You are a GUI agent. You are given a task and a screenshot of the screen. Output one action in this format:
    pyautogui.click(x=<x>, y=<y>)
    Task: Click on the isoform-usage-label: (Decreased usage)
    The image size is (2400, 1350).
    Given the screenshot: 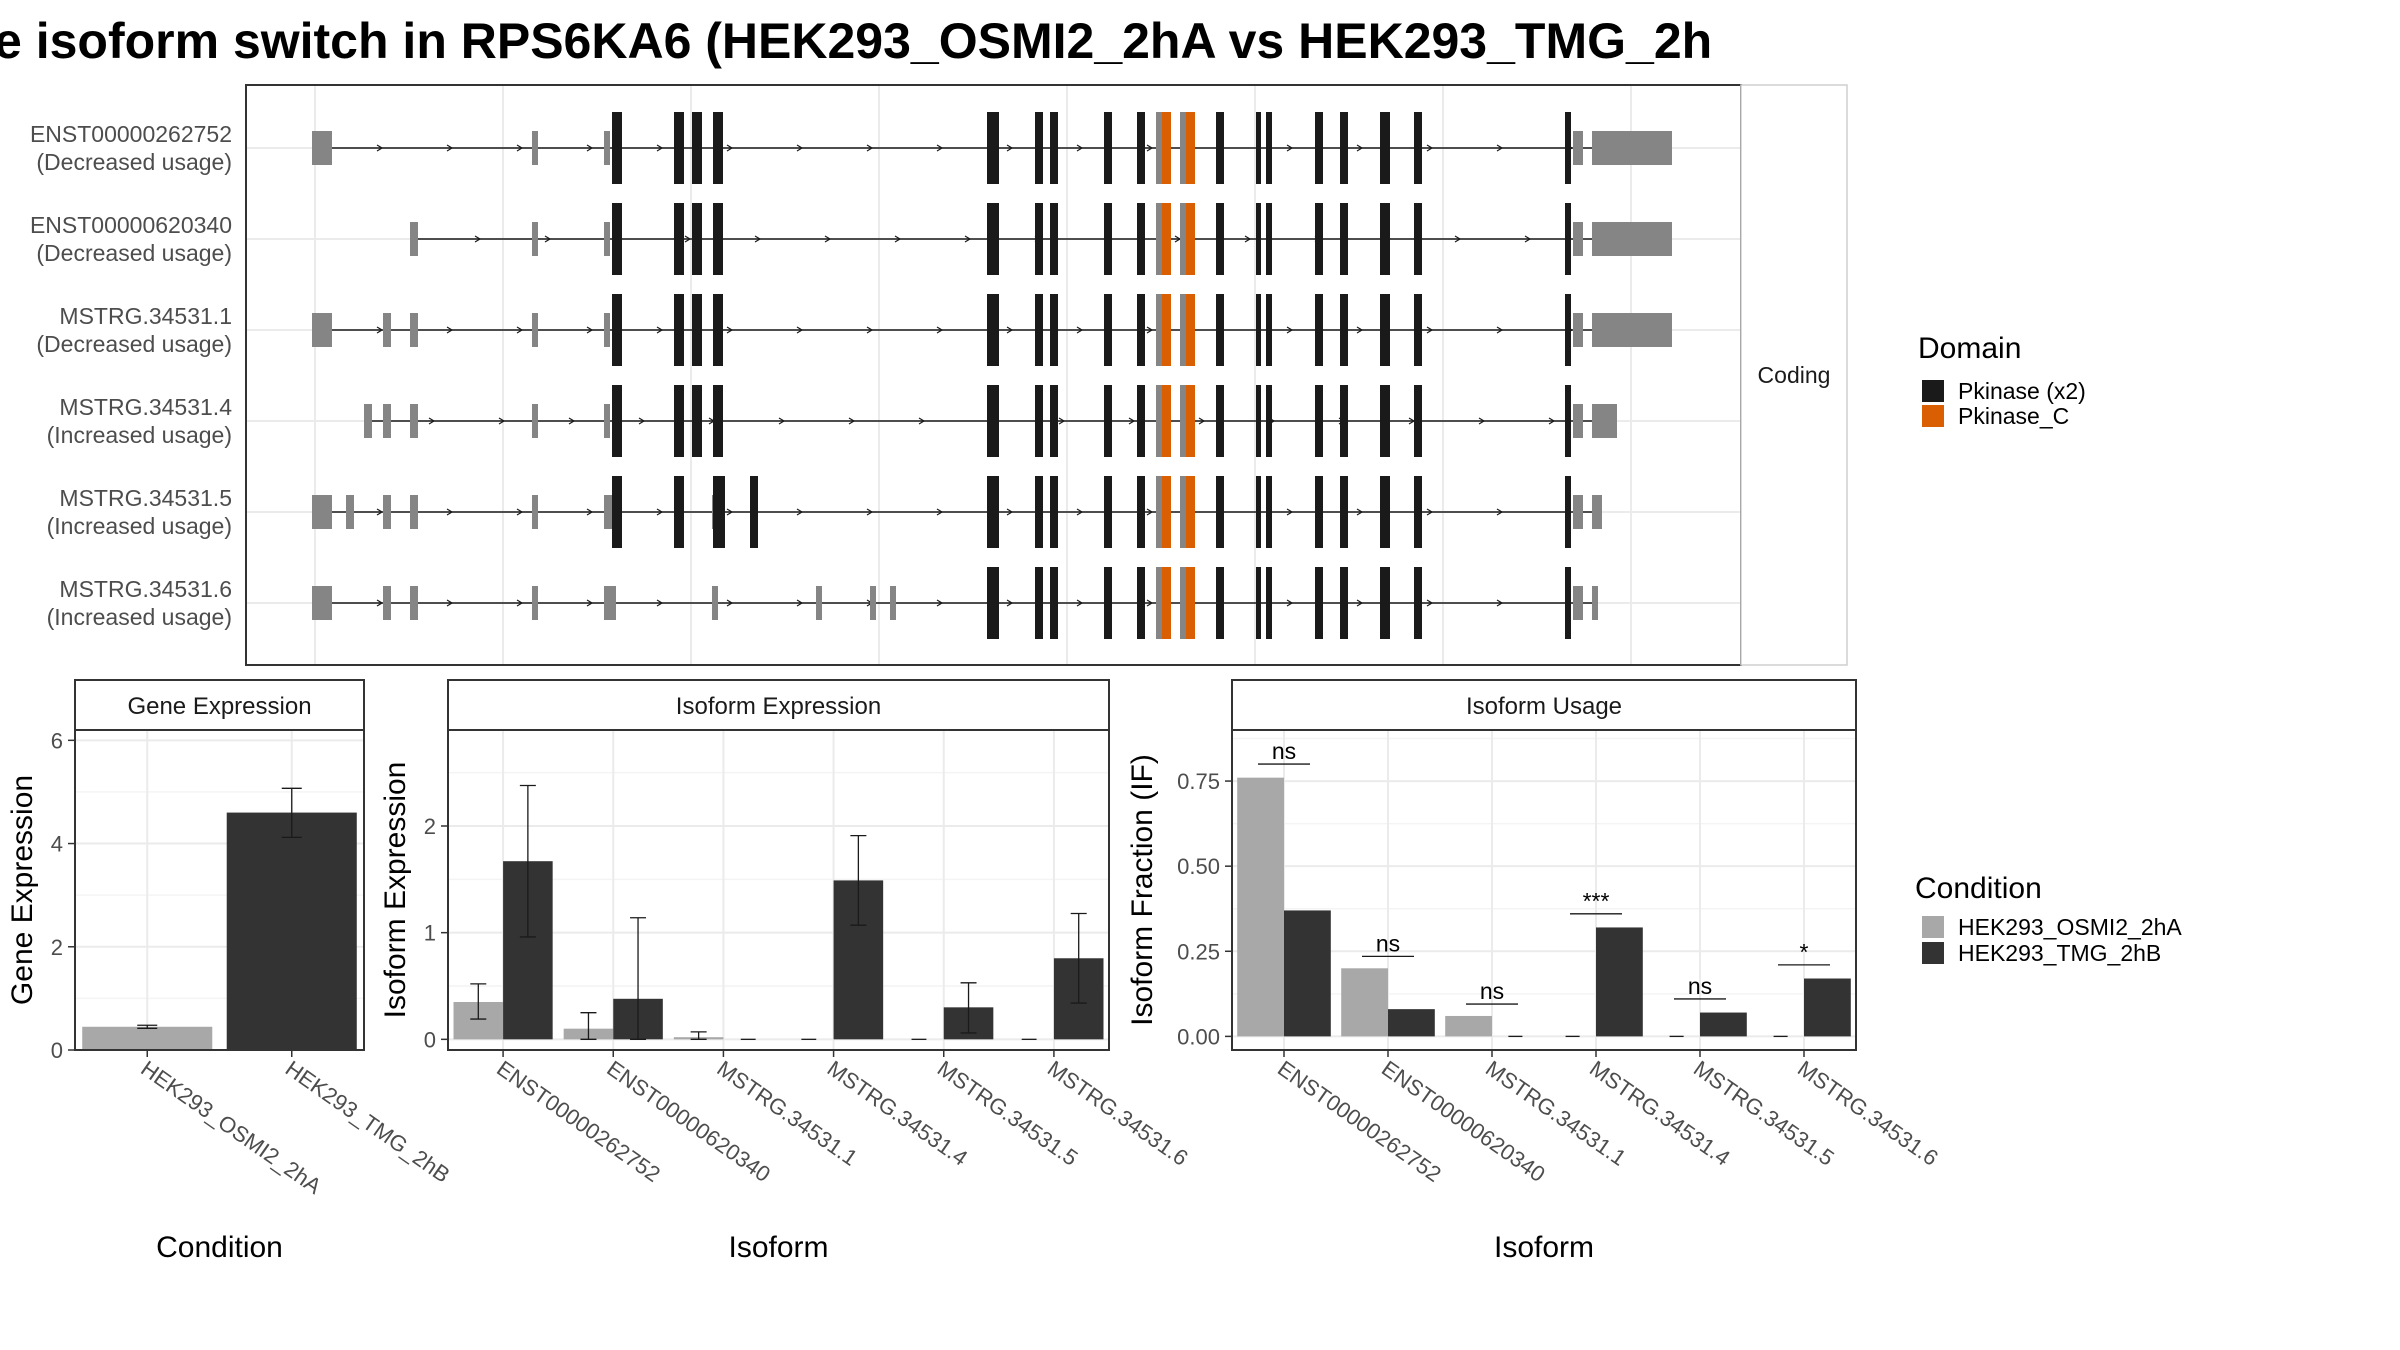 What is the action you would take?
    pyautogui.click(x=134, y=162)
    